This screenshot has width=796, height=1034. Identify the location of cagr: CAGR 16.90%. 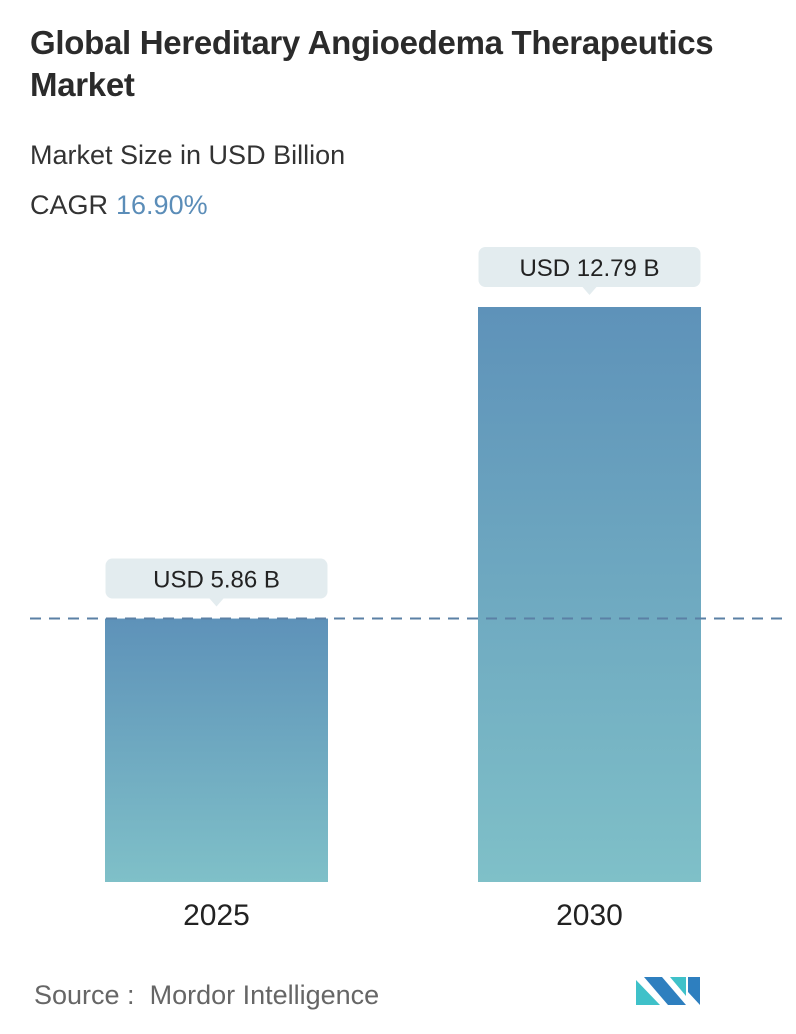
(119, 205).